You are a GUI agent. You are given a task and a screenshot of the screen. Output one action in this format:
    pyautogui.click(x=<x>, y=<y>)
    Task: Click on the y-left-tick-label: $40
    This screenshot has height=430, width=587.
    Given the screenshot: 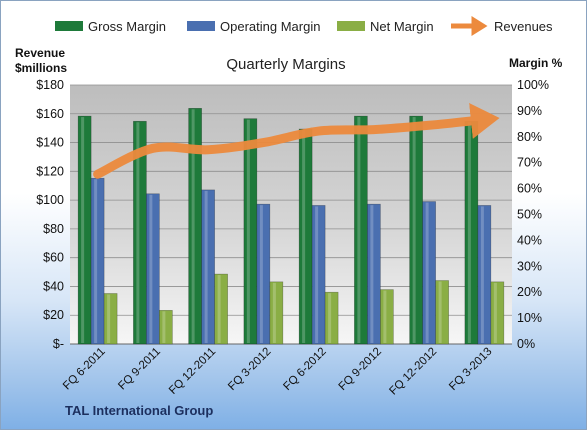 What is the action you would take?
    pyautogui.click(x=53, y=286)
    